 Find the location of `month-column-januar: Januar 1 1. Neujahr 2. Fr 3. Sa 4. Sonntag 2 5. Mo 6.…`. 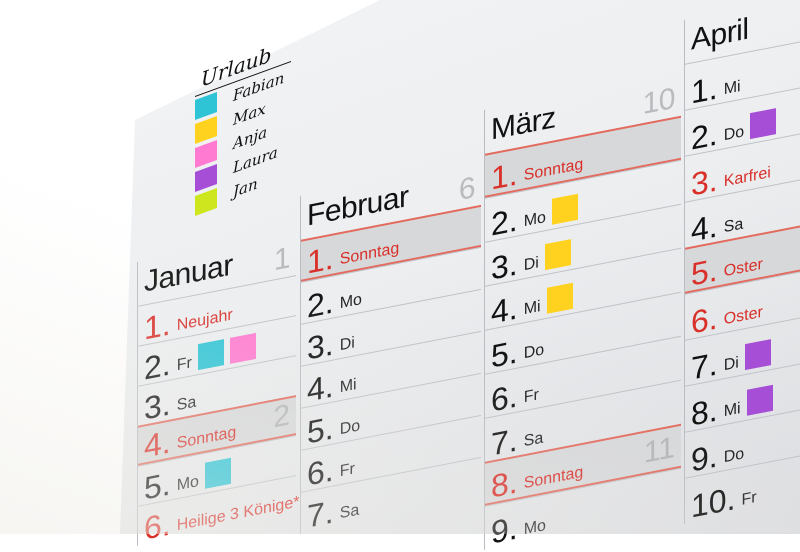

month-column-januar: Januar 1 1. Neujahr 2. Fr 3. Sa 4. Sonntag 2 5. Mo 6.… is located at coordinates (218, 389).